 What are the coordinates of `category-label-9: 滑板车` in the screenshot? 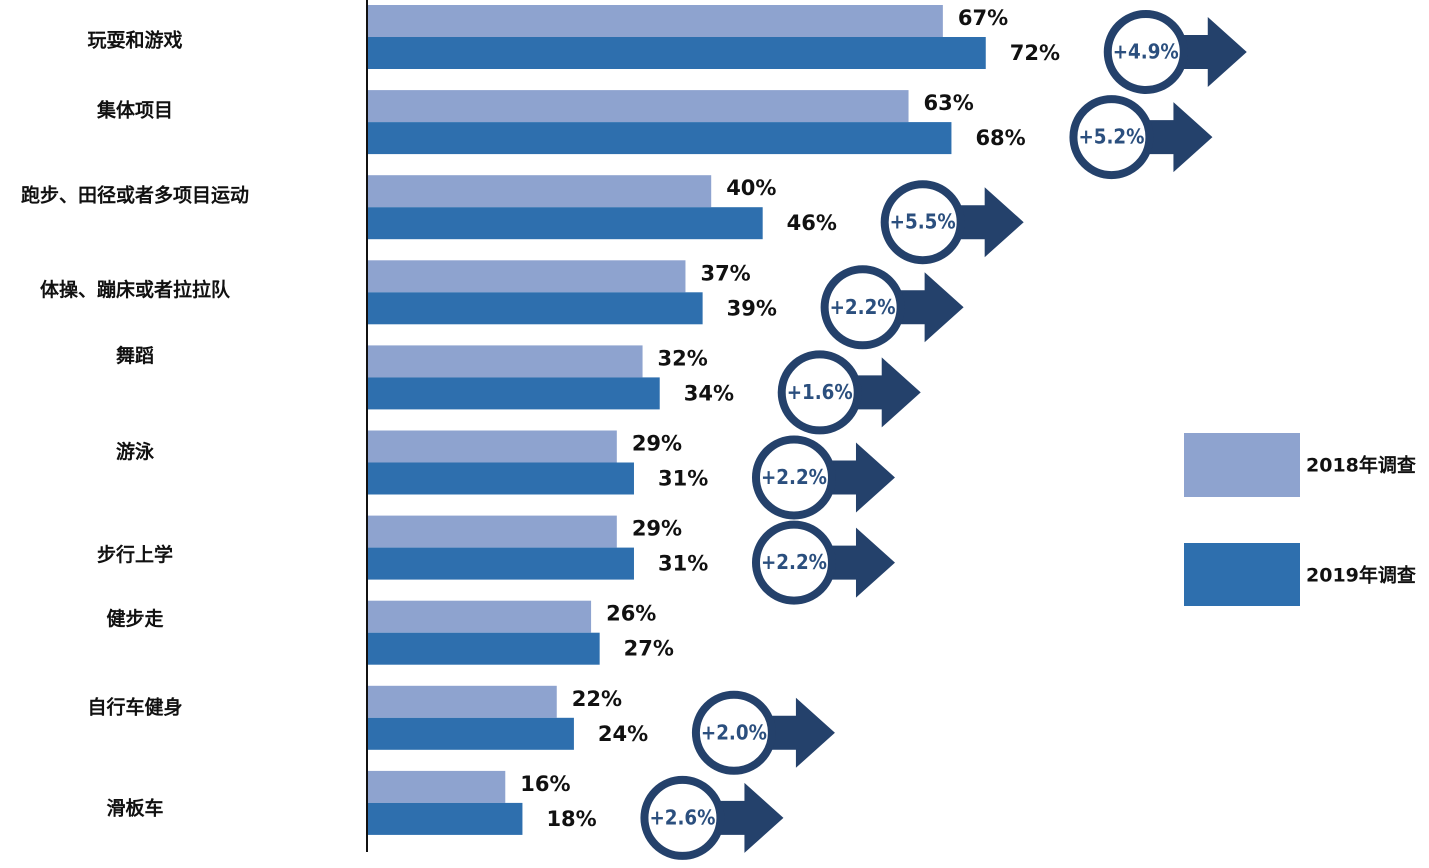 It's located at (134, 807).